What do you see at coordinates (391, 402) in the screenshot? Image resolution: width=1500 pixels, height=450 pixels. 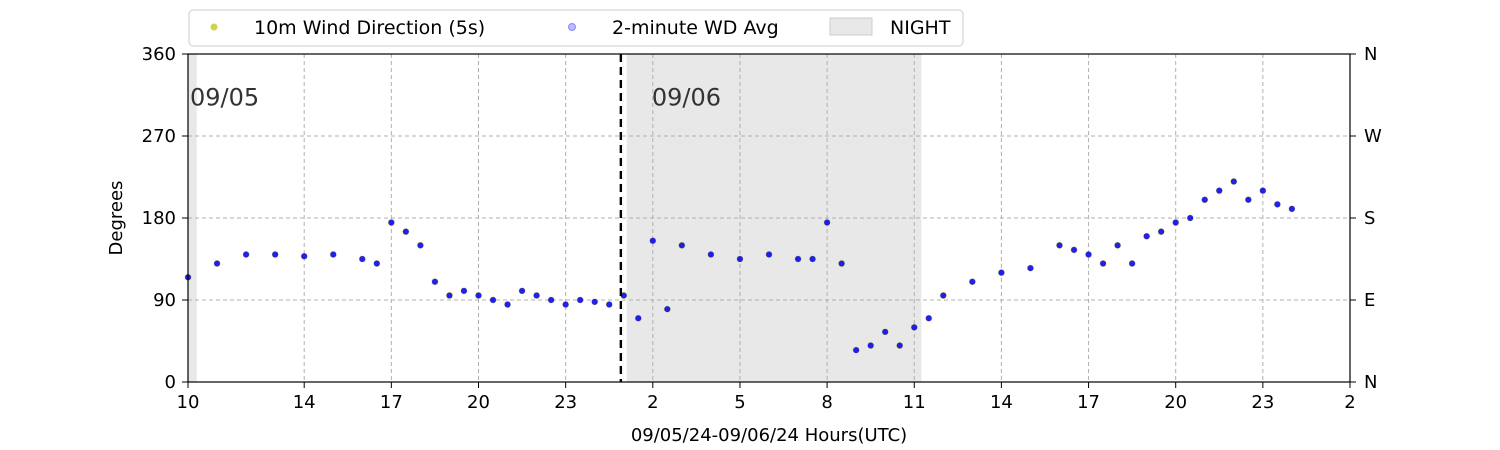 I see `x-tick-label-2: 17` at bounding box center [391, 402].